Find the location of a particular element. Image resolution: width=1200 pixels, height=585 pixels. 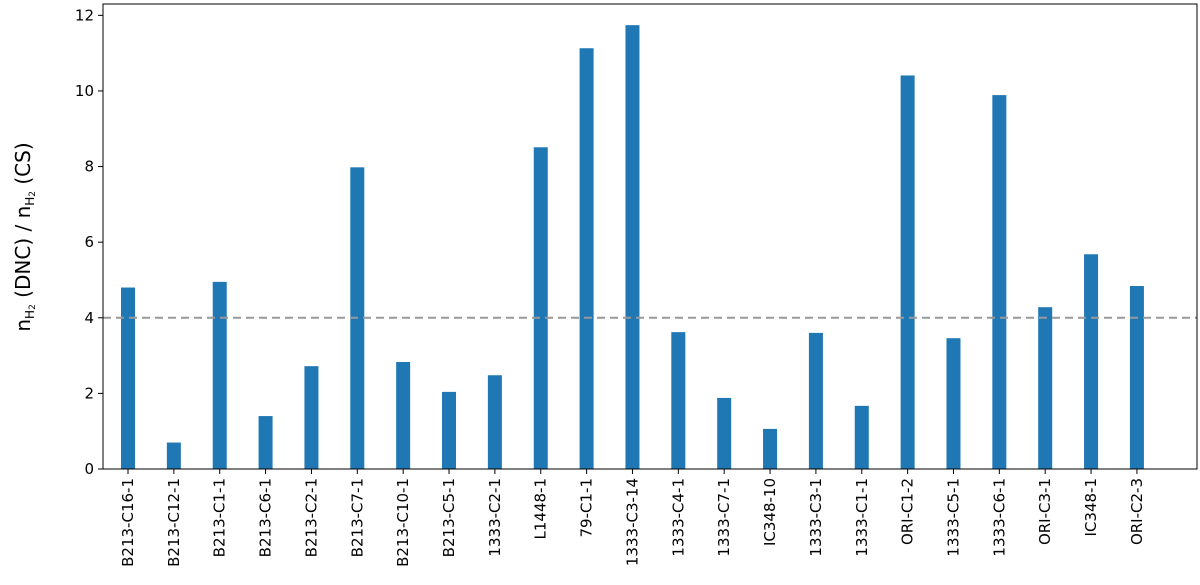

y-axis-label-part: (DNC) / n is located at coordinates (23, 255).